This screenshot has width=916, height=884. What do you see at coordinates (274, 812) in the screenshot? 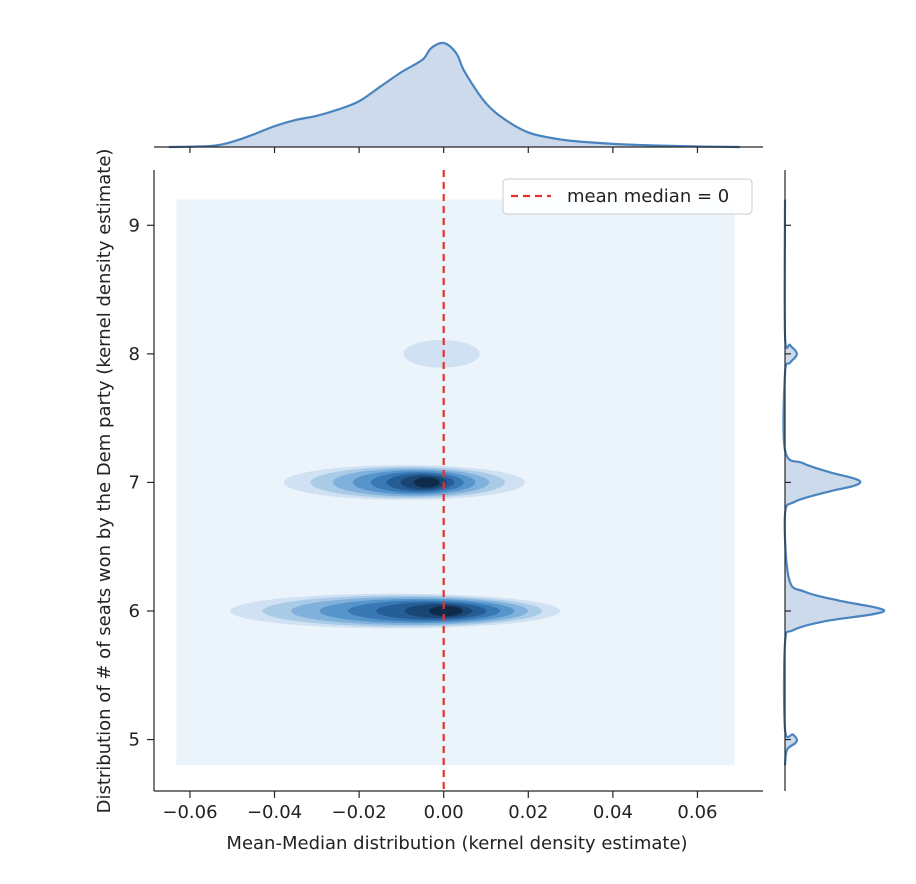
I see `x-tick-label-1: −0.04` at bounding box center [274, 812].